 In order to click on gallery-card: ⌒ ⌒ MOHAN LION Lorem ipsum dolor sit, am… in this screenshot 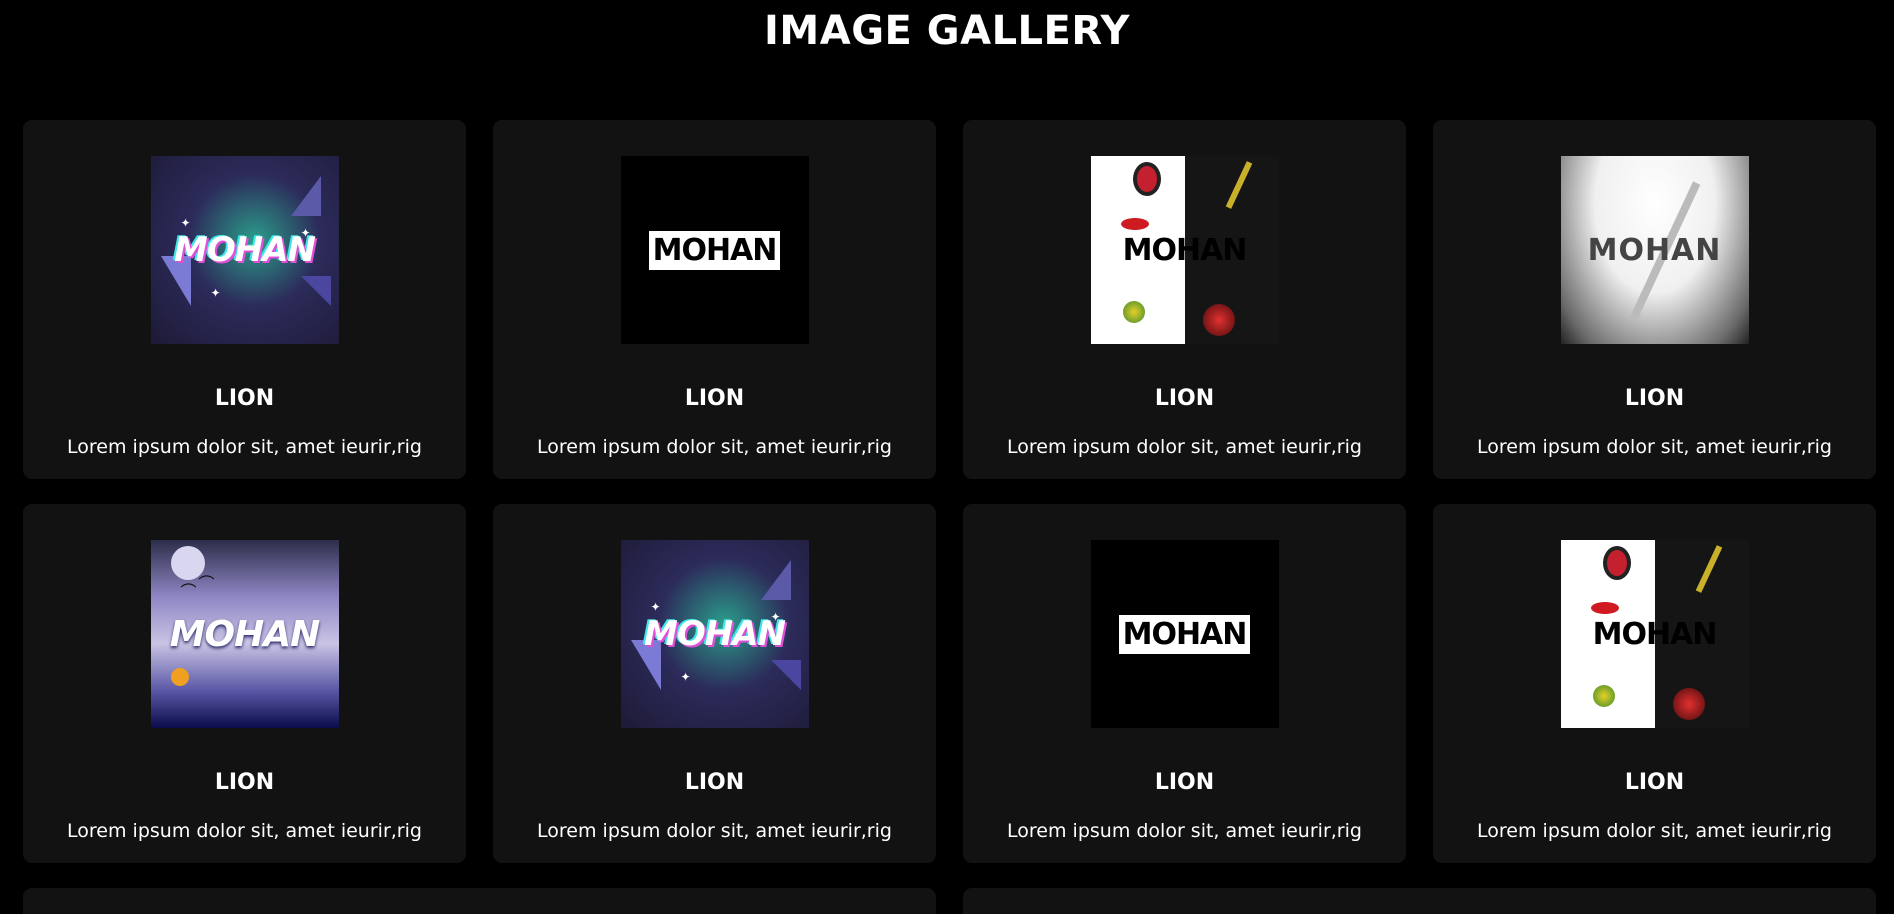, I will do `click(244, 683)`.